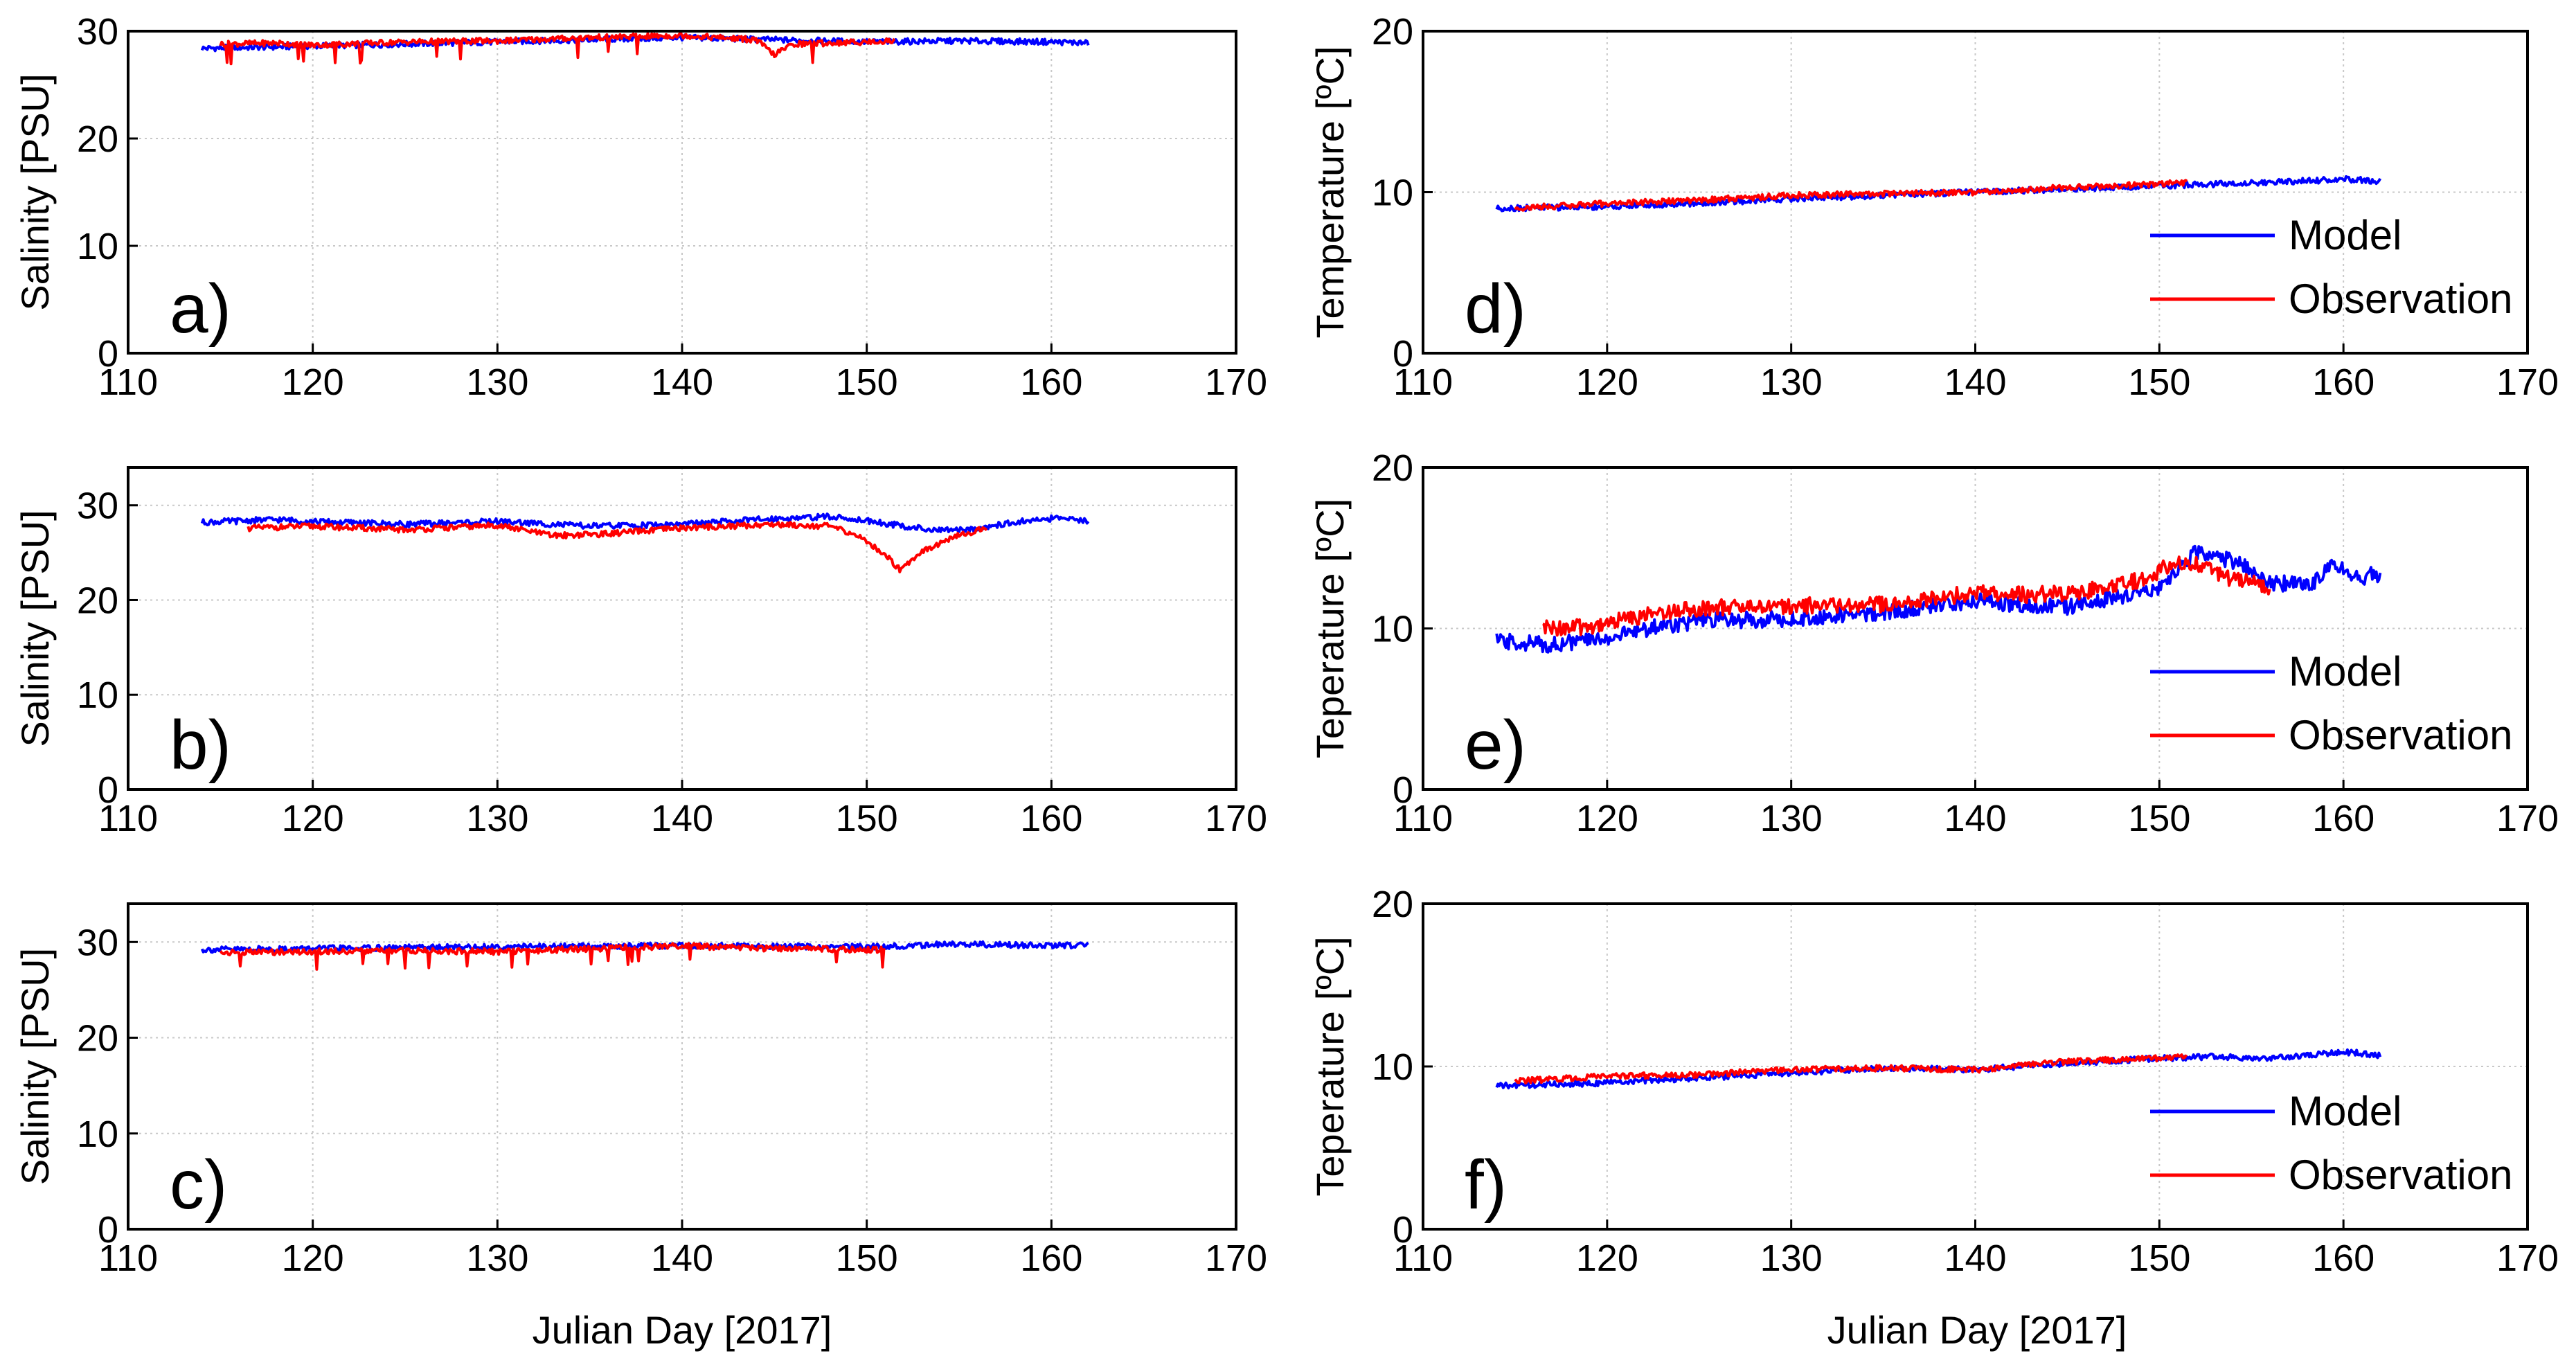 The image size is (2576, 1367). What do you see at coordinates (1486, 1185) in the screenshot?
I see `panel-label: f)` at bounding box center [1486, 1185].